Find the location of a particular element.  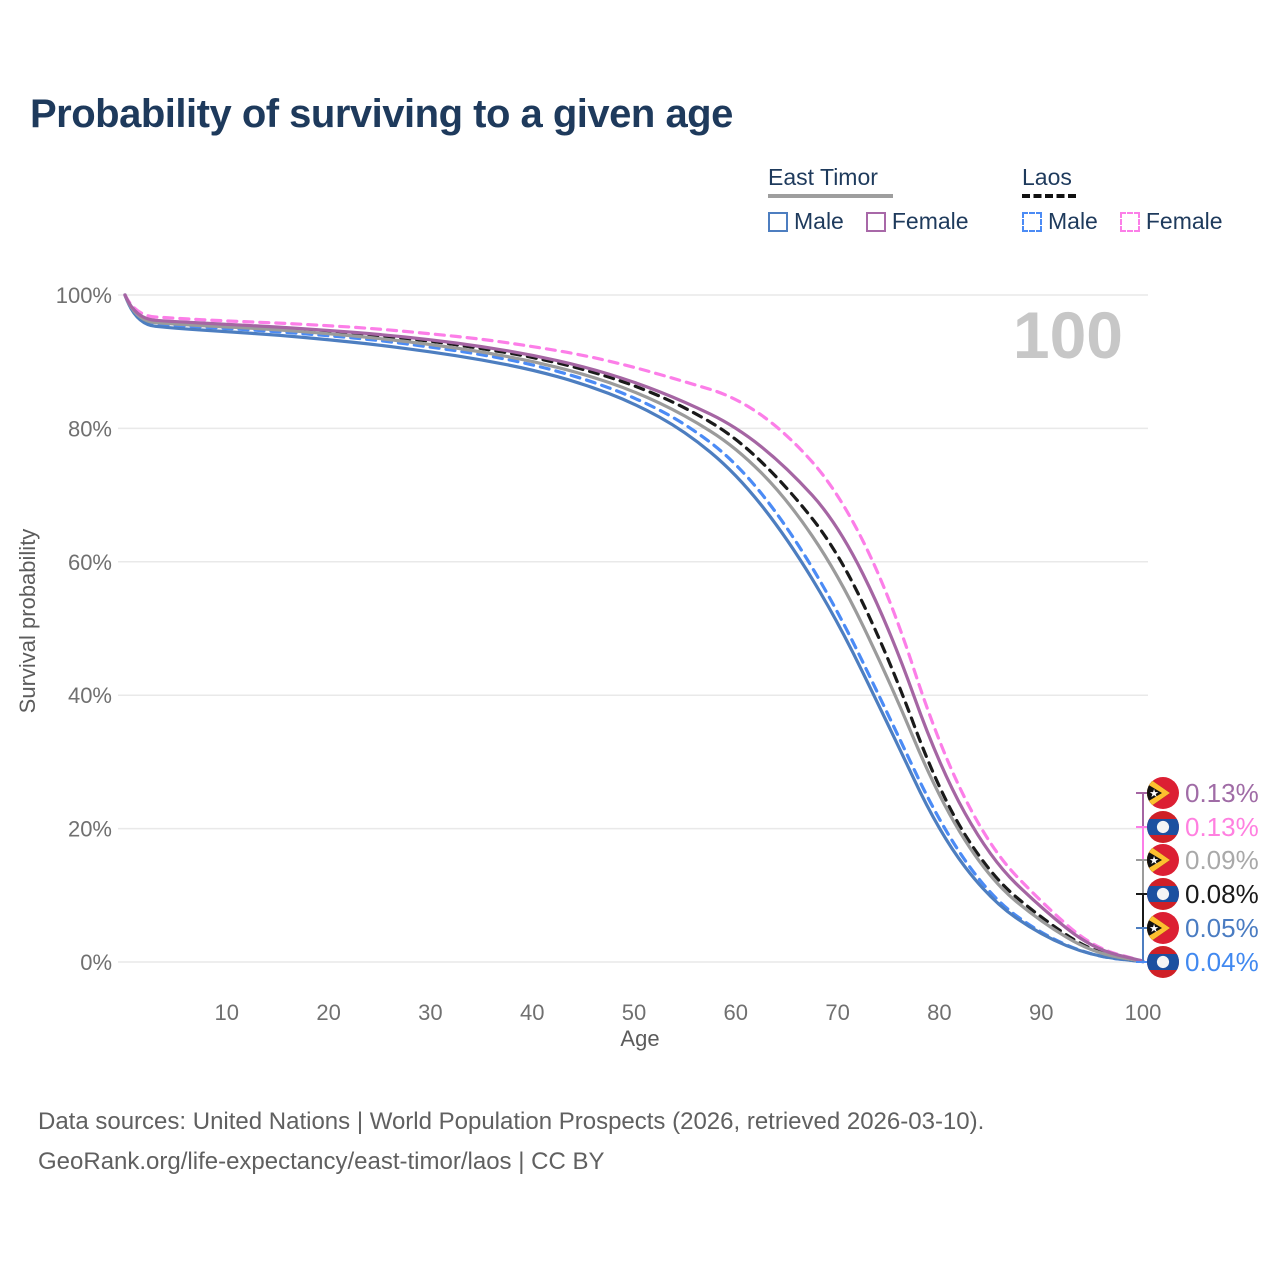

legend-item-east-timor-male: Male is located at coordinates (806, 221).